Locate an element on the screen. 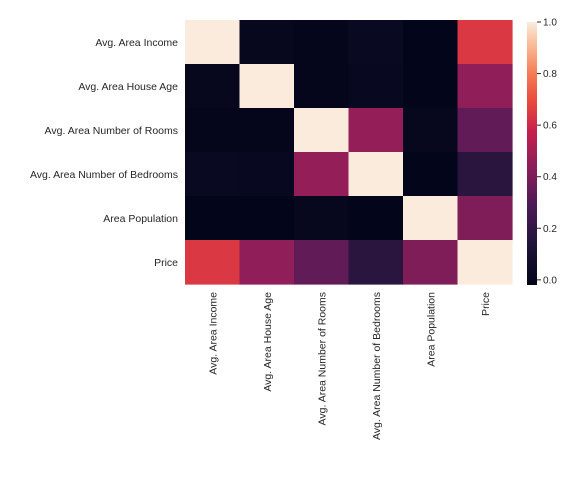 This screenshot has width=580, height=479. colorbar-ticks: 0.0 0.2 0.4 0.6 0.8 1.0 is located at coordinates (547, 152).